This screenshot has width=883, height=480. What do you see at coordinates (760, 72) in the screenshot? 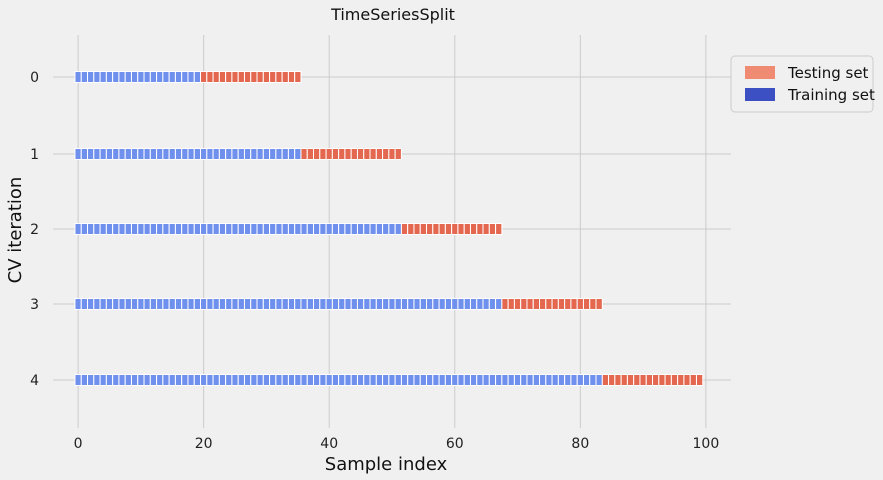
I see `legend-swatch-testing` at bounding box center [760, 72].